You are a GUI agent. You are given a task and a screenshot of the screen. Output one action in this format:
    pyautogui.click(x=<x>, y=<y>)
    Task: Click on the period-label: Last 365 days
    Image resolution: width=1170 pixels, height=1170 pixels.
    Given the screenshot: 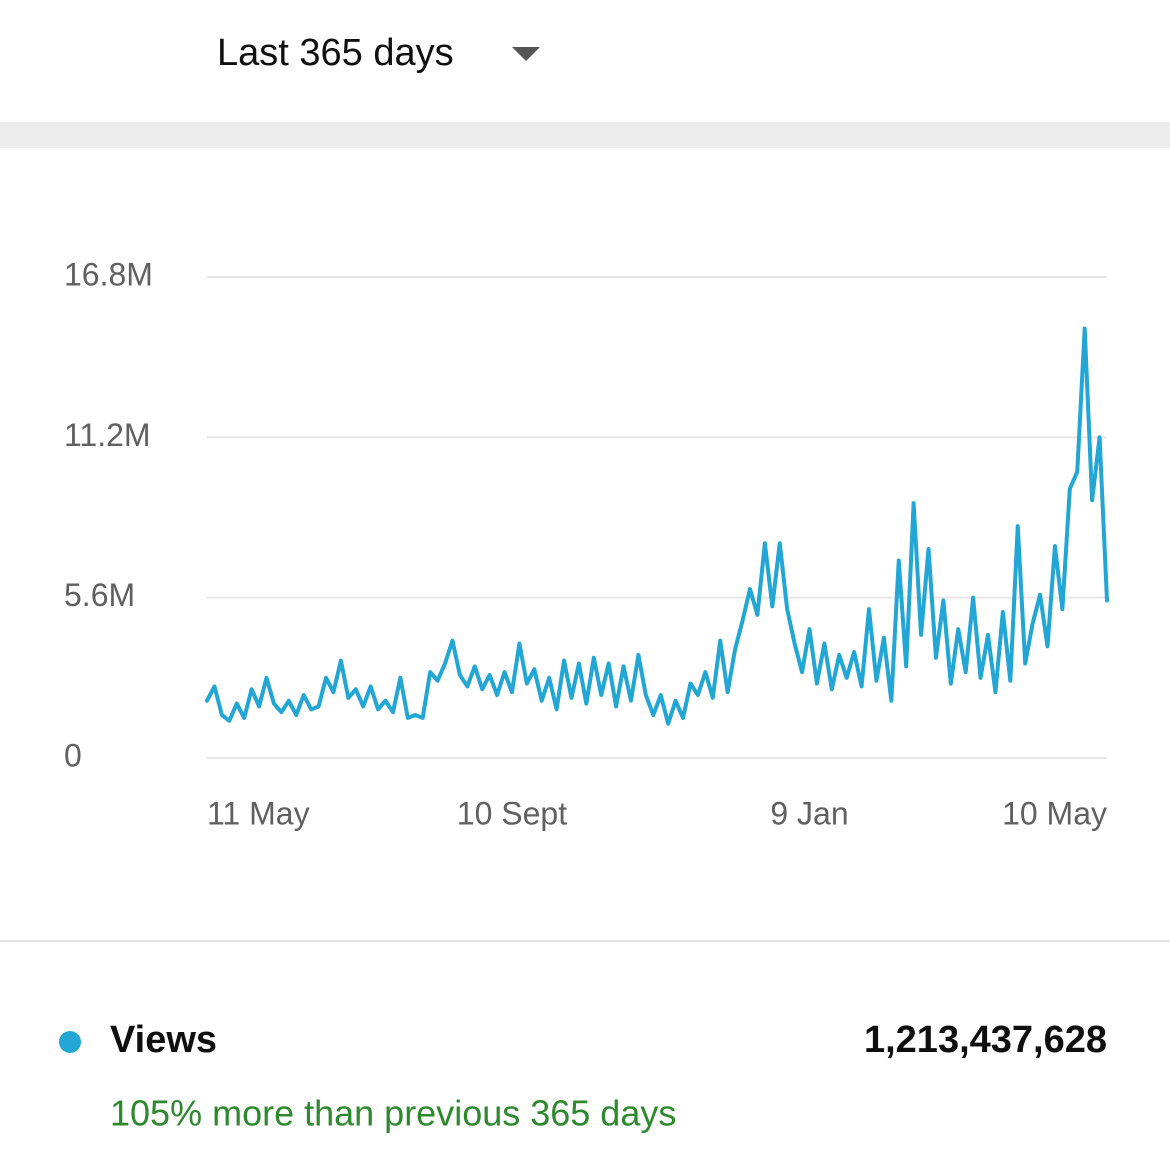 What is the action you would take?
    pyautogui.click(x=335, y=53)
    